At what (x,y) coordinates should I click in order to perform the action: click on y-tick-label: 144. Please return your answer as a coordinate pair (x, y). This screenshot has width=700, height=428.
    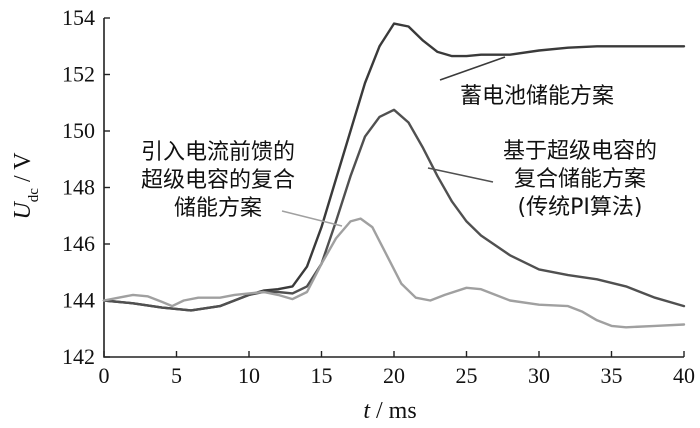
    Looking at the image, I should click on (78, 300).